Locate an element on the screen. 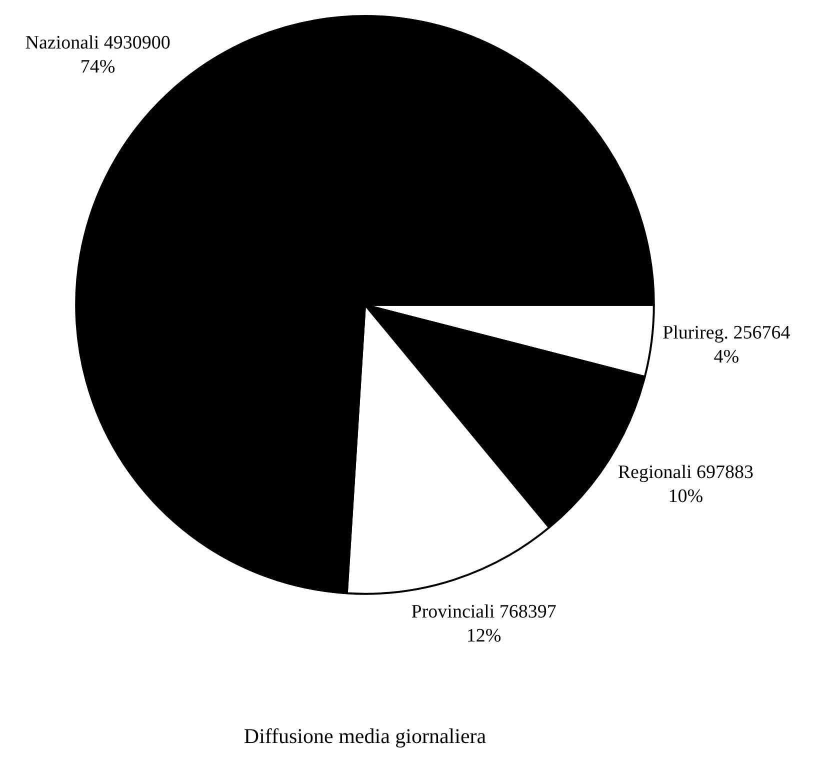 This screenshot has width=836, height=758. text: Diffusione media giornaliera is located at coordinates (365, 736).